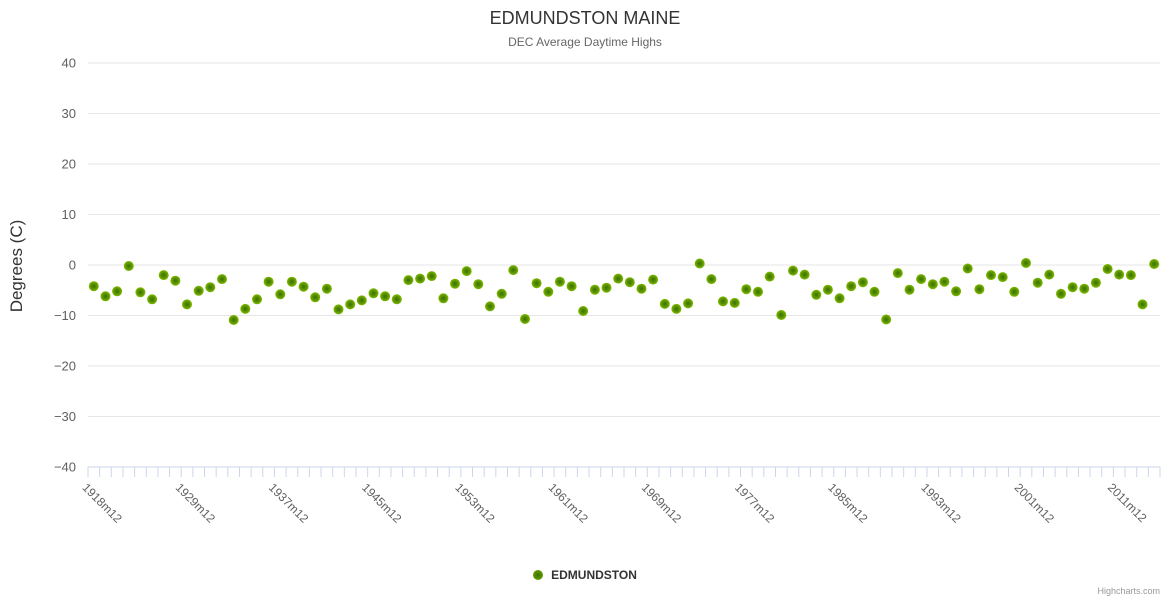 The width and height of the screenshot is (1170, 600). I want to click on credits-link: Highcharts.com, so click(1128, 591).